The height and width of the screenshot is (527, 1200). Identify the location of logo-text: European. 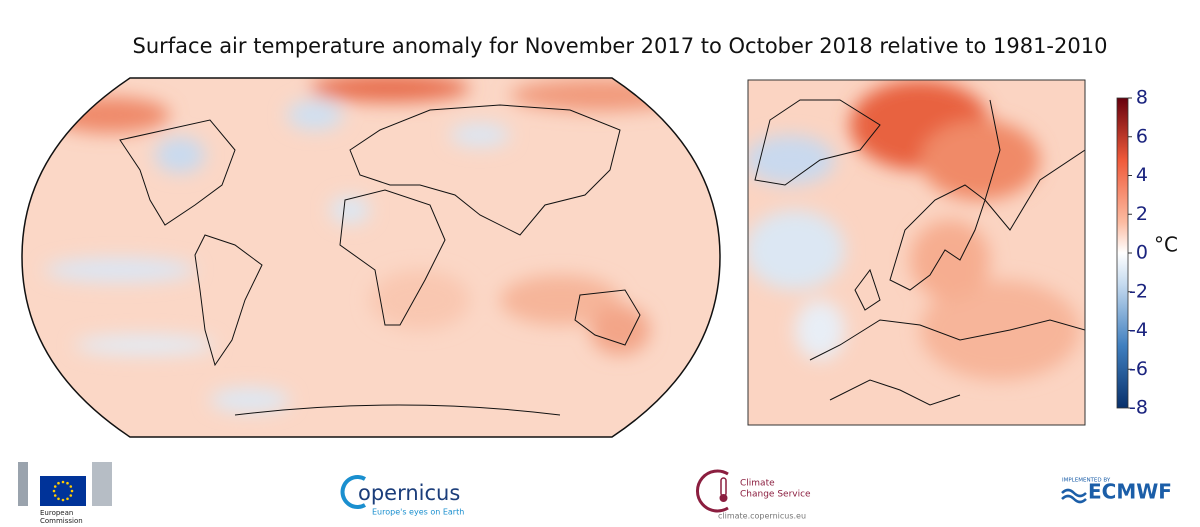
(56, 513).